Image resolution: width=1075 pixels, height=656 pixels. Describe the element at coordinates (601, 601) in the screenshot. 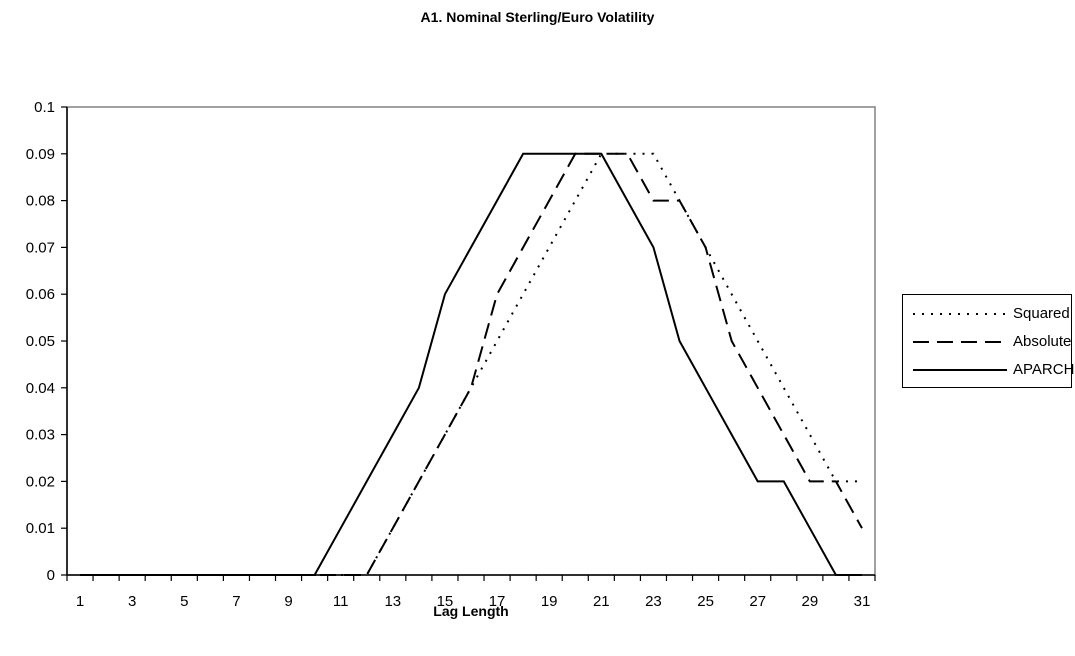

I see `x-tick-label: 21` at that location.